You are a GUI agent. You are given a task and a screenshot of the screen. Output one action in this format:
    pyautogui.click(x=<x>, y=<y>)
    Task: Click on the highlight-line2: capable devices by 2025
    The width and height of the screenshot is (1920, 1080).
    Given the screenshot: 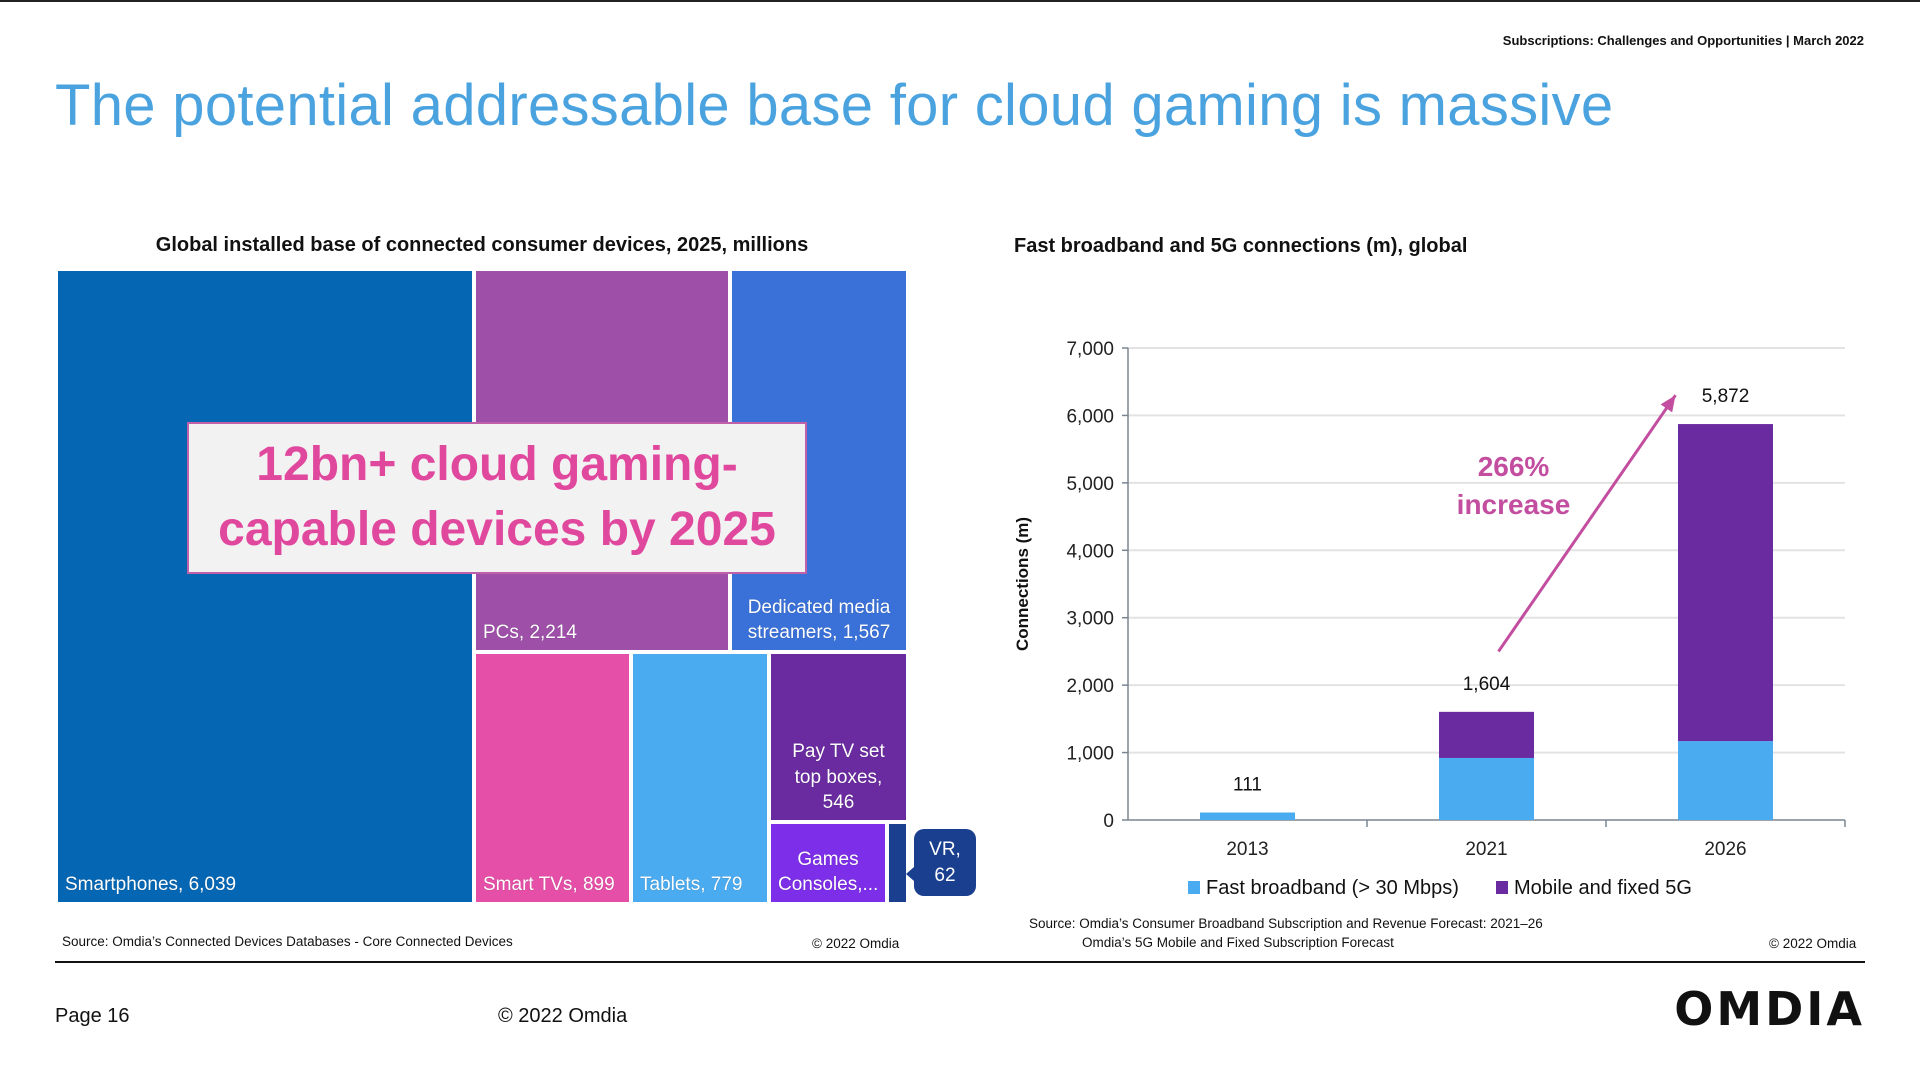 What is the action you would take?
    pyautogui.click(x=497, y=529)
    